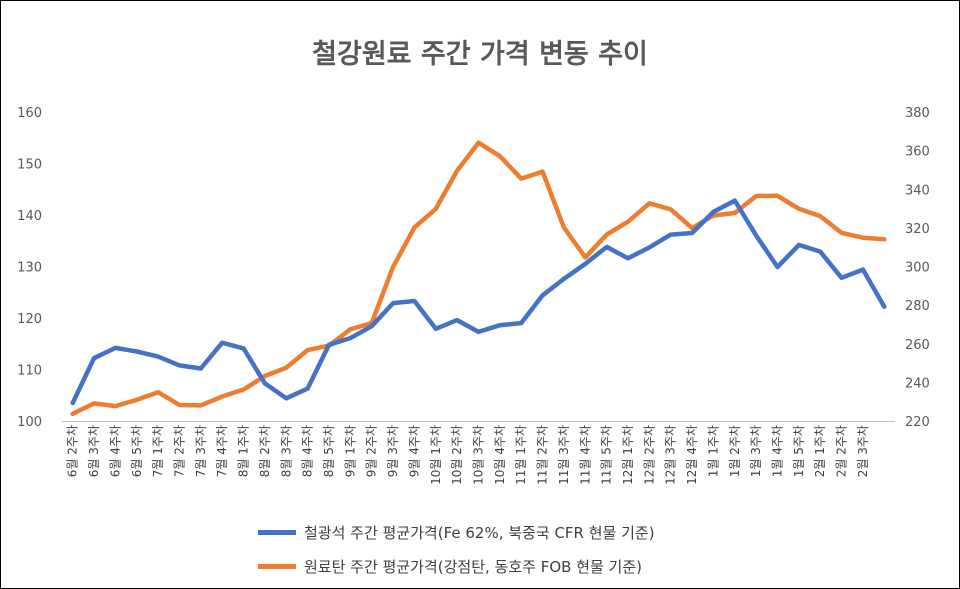  I want to click on right-tick-label: 280, so click(917, 306).